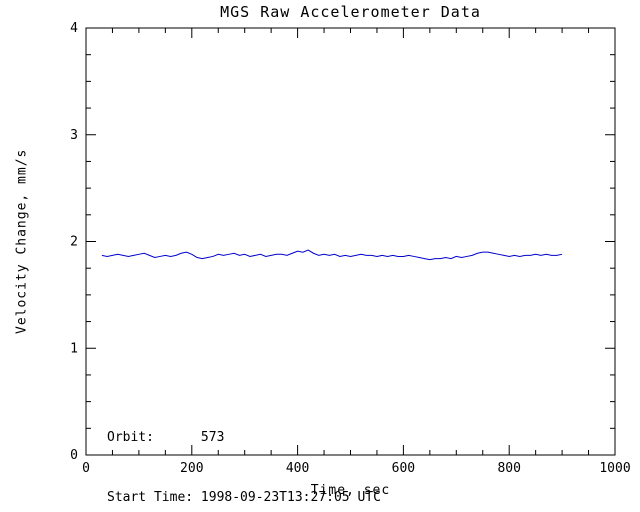  I want to click on svg-text: 3, so click(74, 135).